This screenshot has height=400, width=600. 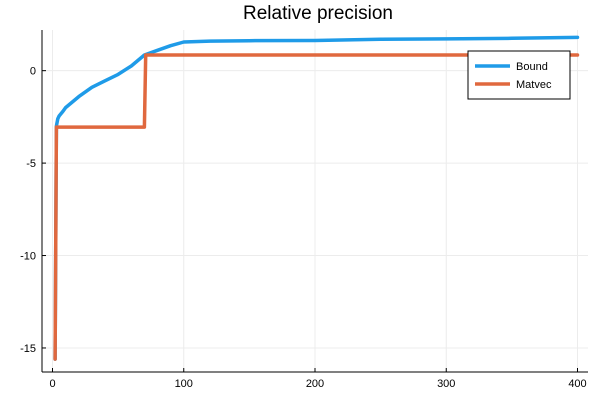 What do you see at coordinates (31, 164) in the screenshot?
I see `y-tick-label-1: -5` at bounding box center [31, 164].